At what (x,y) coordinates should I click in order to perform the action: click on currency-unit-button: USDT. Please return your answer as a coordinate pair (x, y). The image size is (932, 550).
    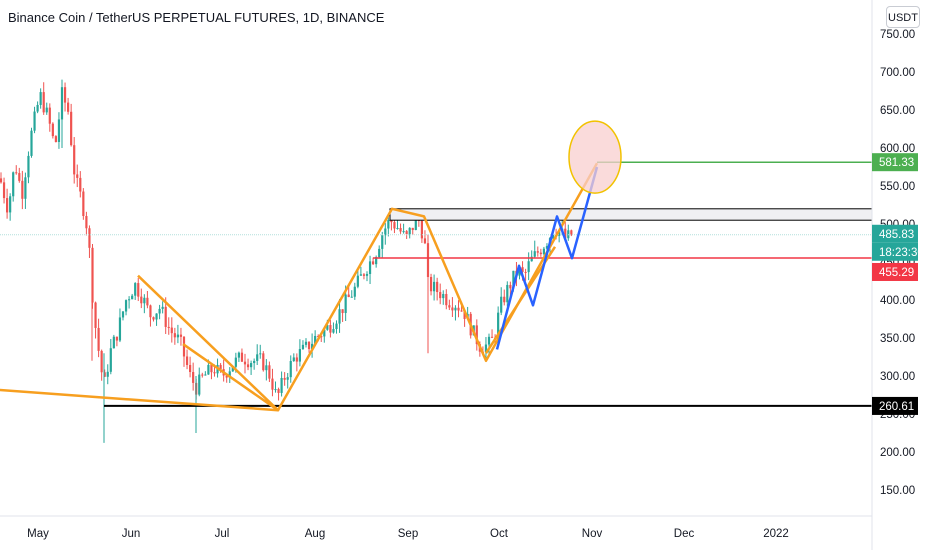
    Looking at the image, I should click on (903, 17).